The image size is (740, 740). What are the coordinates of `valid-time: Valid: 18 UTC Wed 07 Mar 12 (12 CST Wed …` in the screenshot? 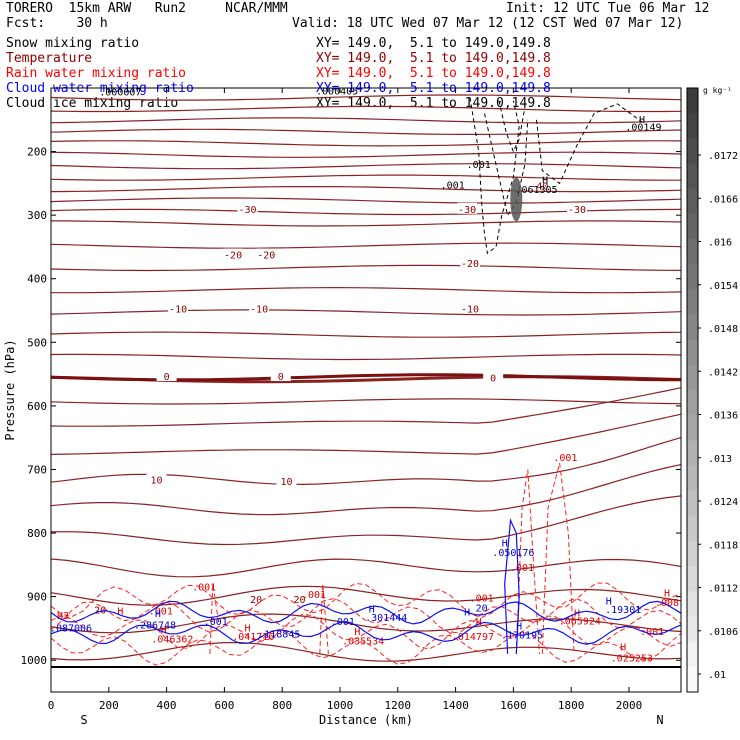 It's located at (488, 23).